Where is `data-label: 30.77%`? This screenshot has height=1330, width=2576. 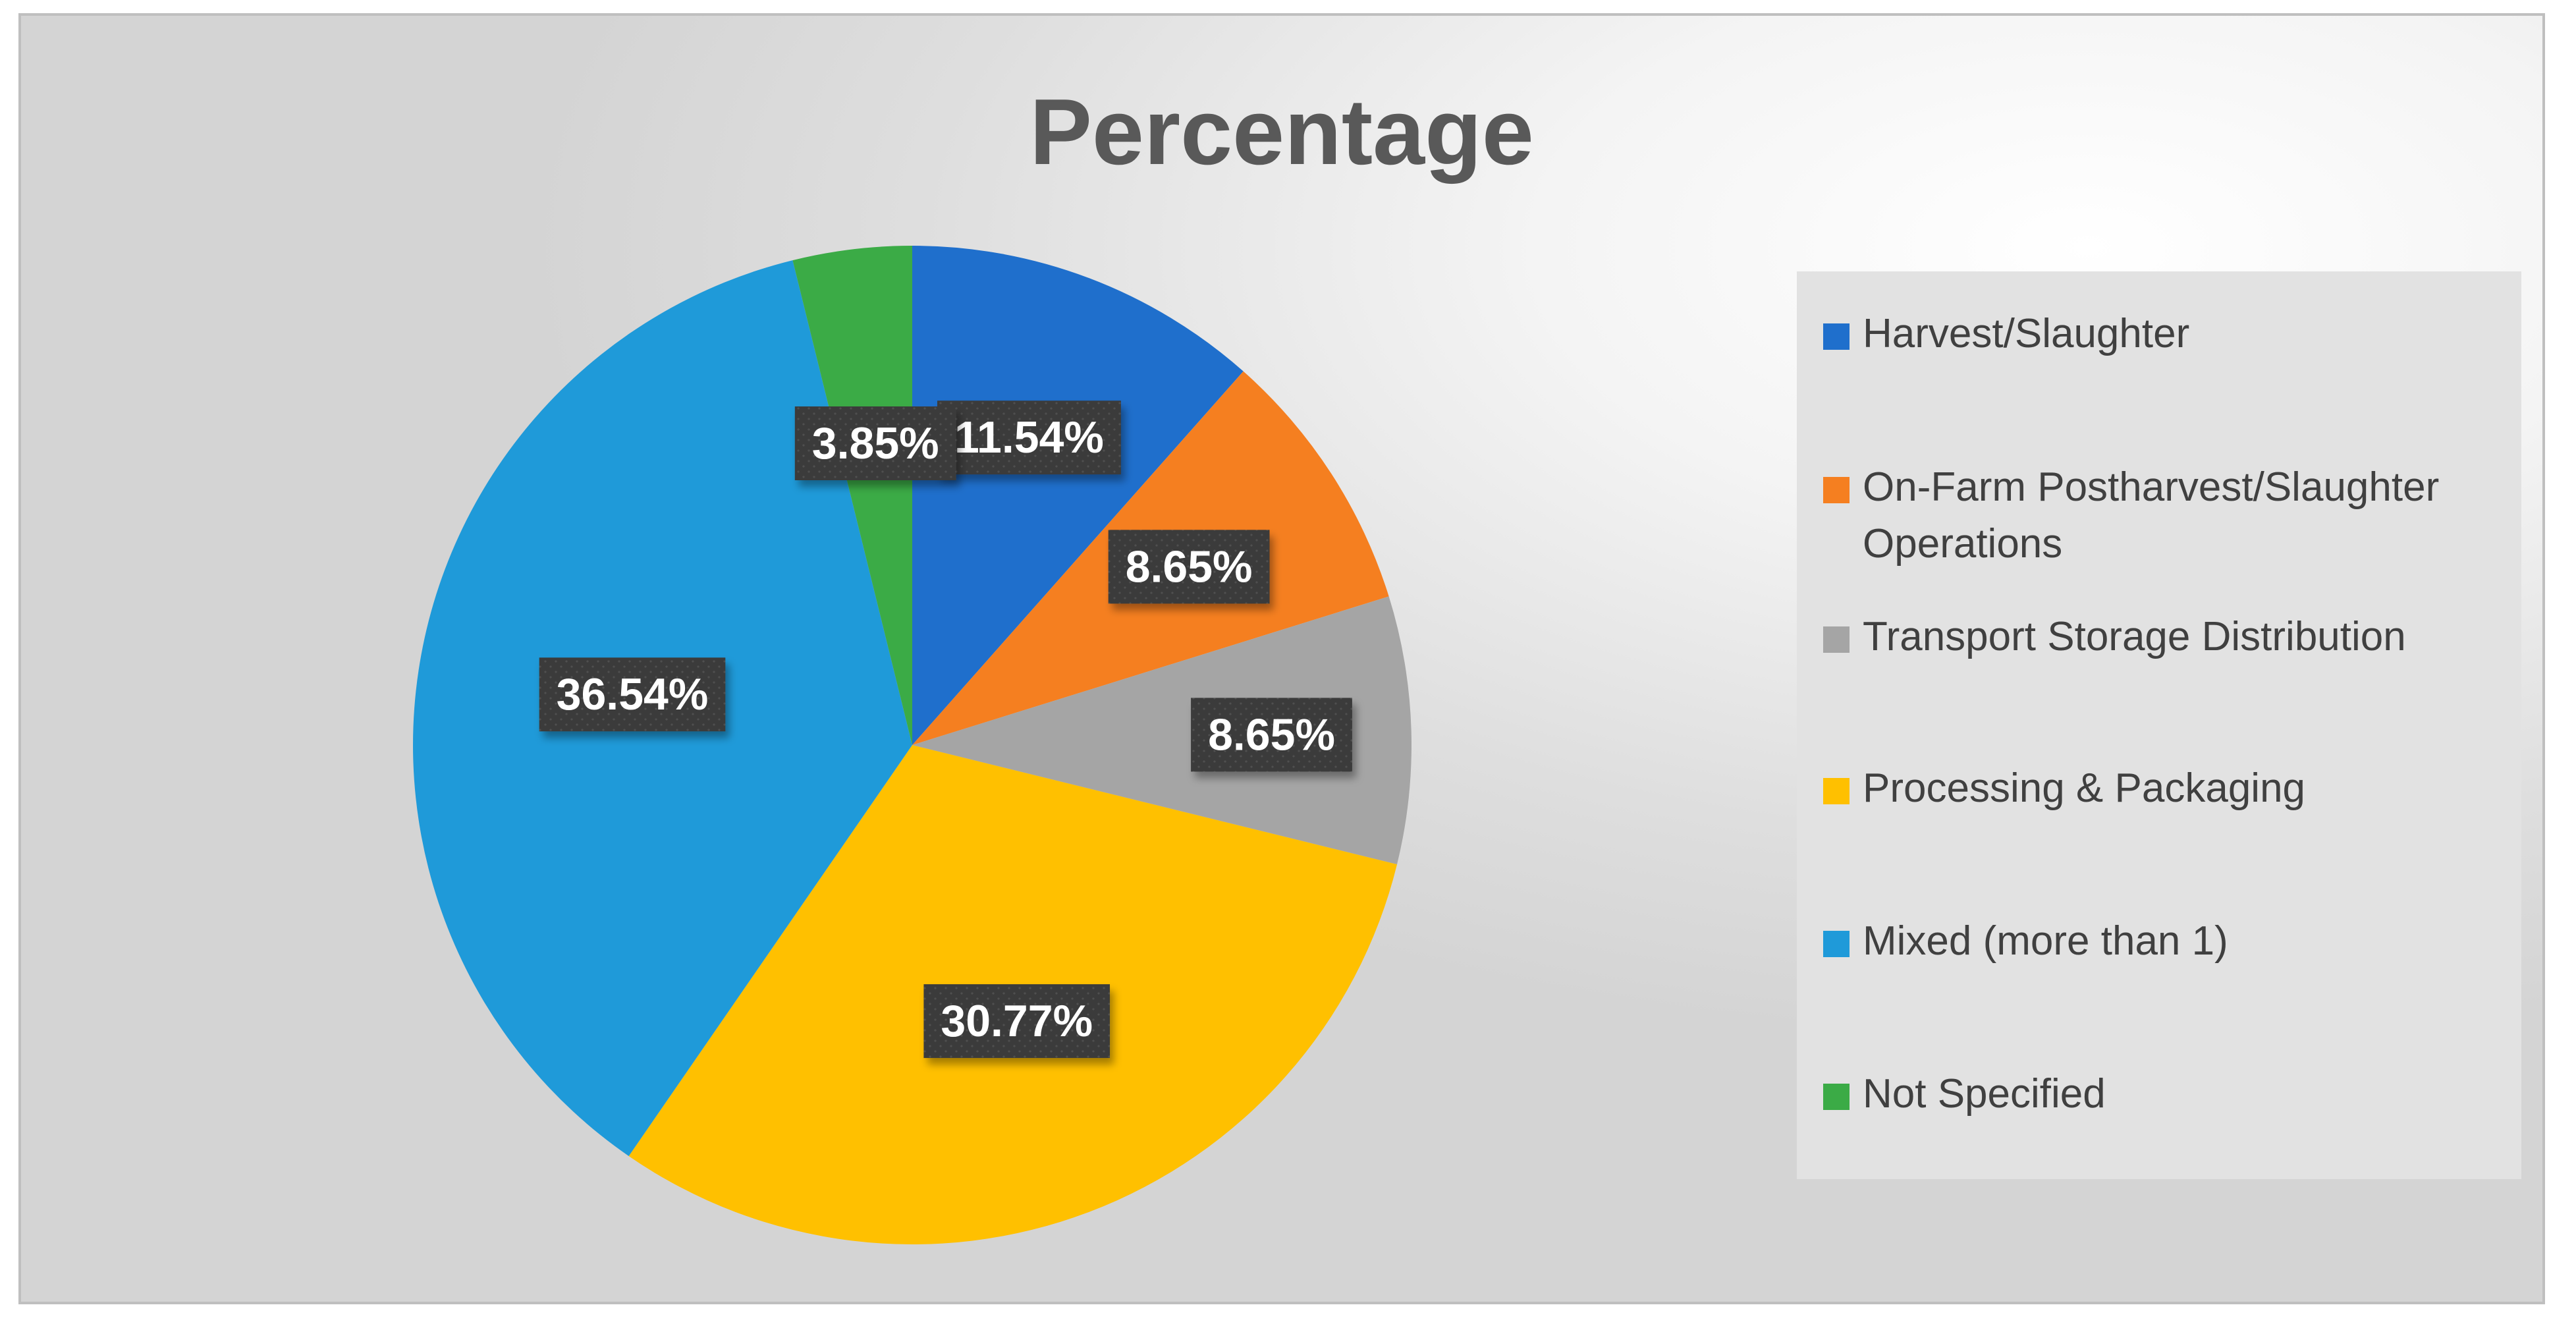
data-label: 30.77% is located at coordinates (1016, 1021).